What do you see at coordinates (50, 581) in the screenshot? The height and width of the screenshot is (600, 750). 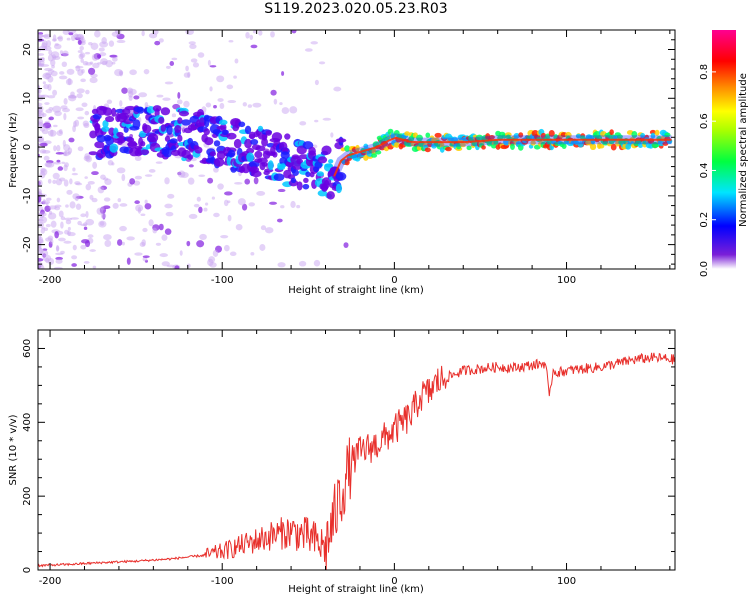 I see `snr-x-tick-label: -200` at bounding box center [50, 581].